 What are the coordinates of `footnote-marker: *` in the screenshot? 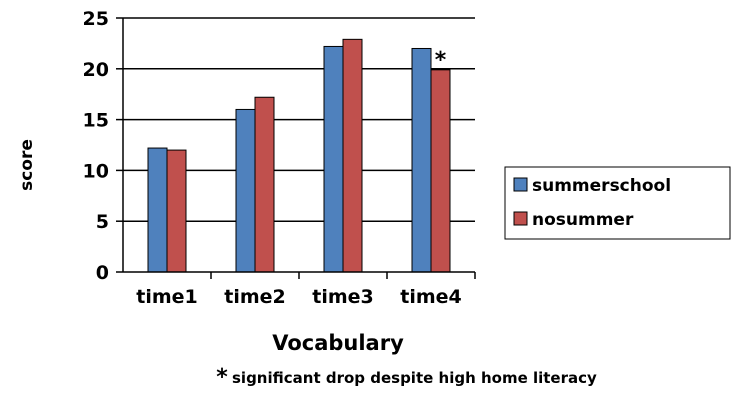 It's located at (222, 377).